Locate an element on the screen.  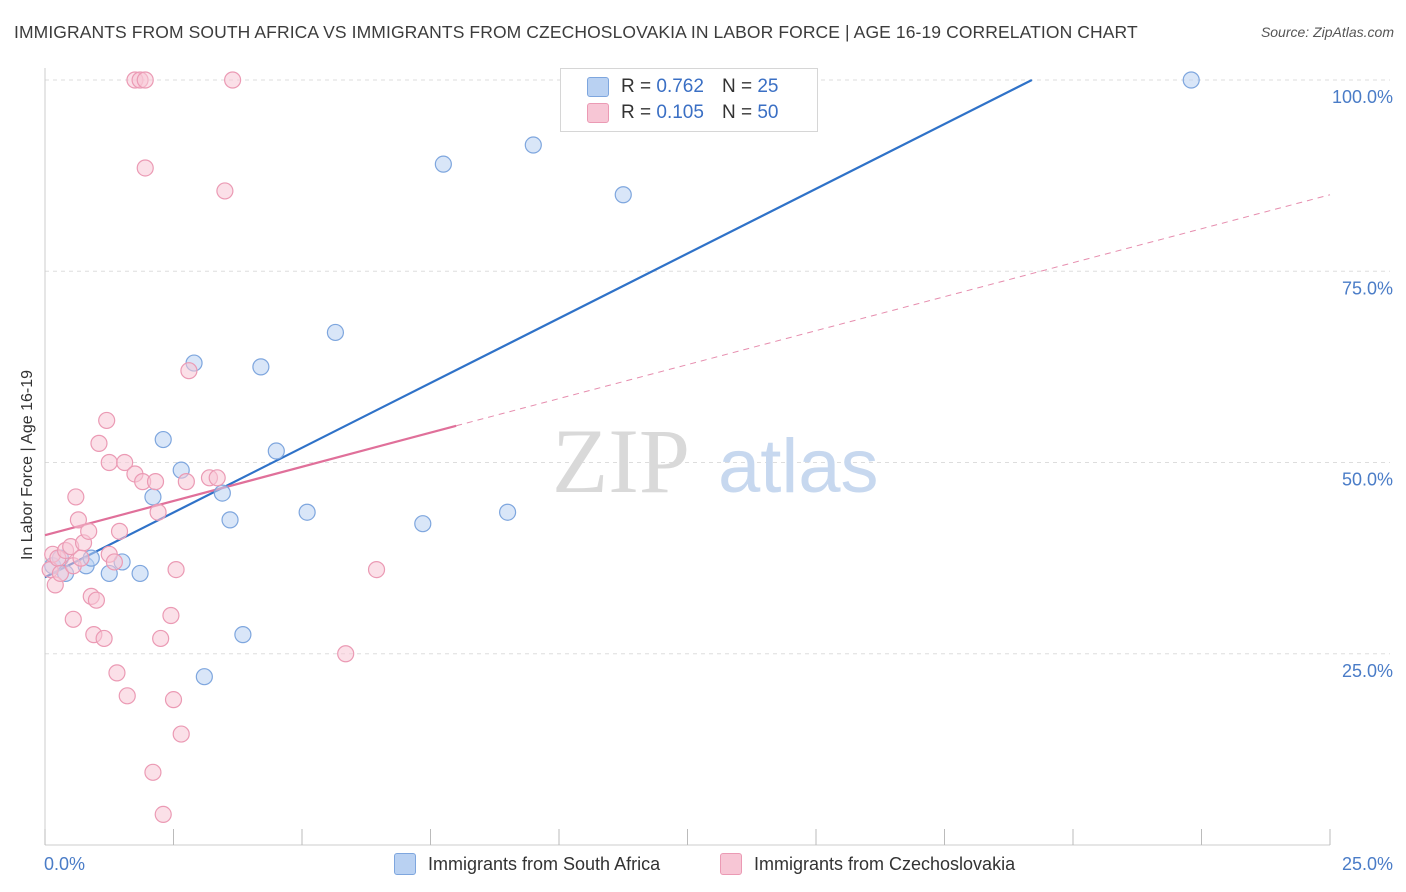
trend-line-czechoslovakia is located at coordinates (250, 480).